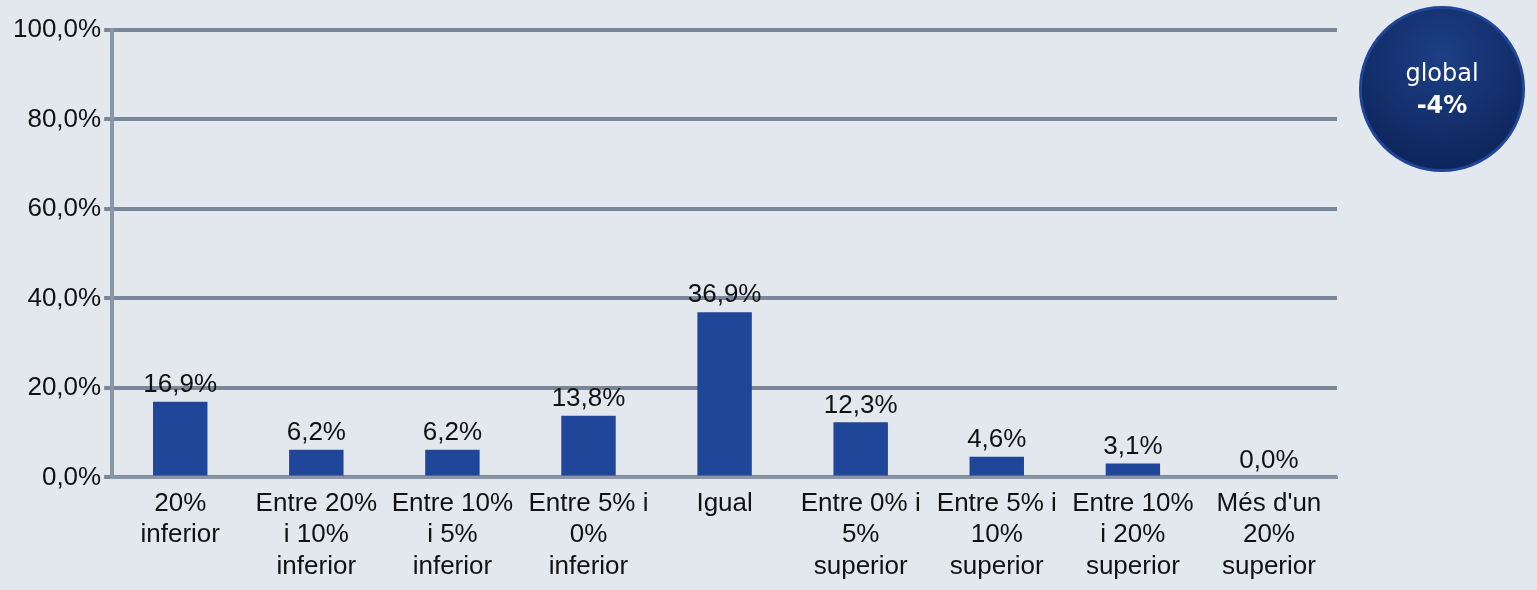 The height and width of the screenshot is (590, 1537). What do you see at coordinates (588, 533) in the screenshot?
I see `x-tick-label: Entre 5% i 0% inferior` at bounding box center [588, 533].